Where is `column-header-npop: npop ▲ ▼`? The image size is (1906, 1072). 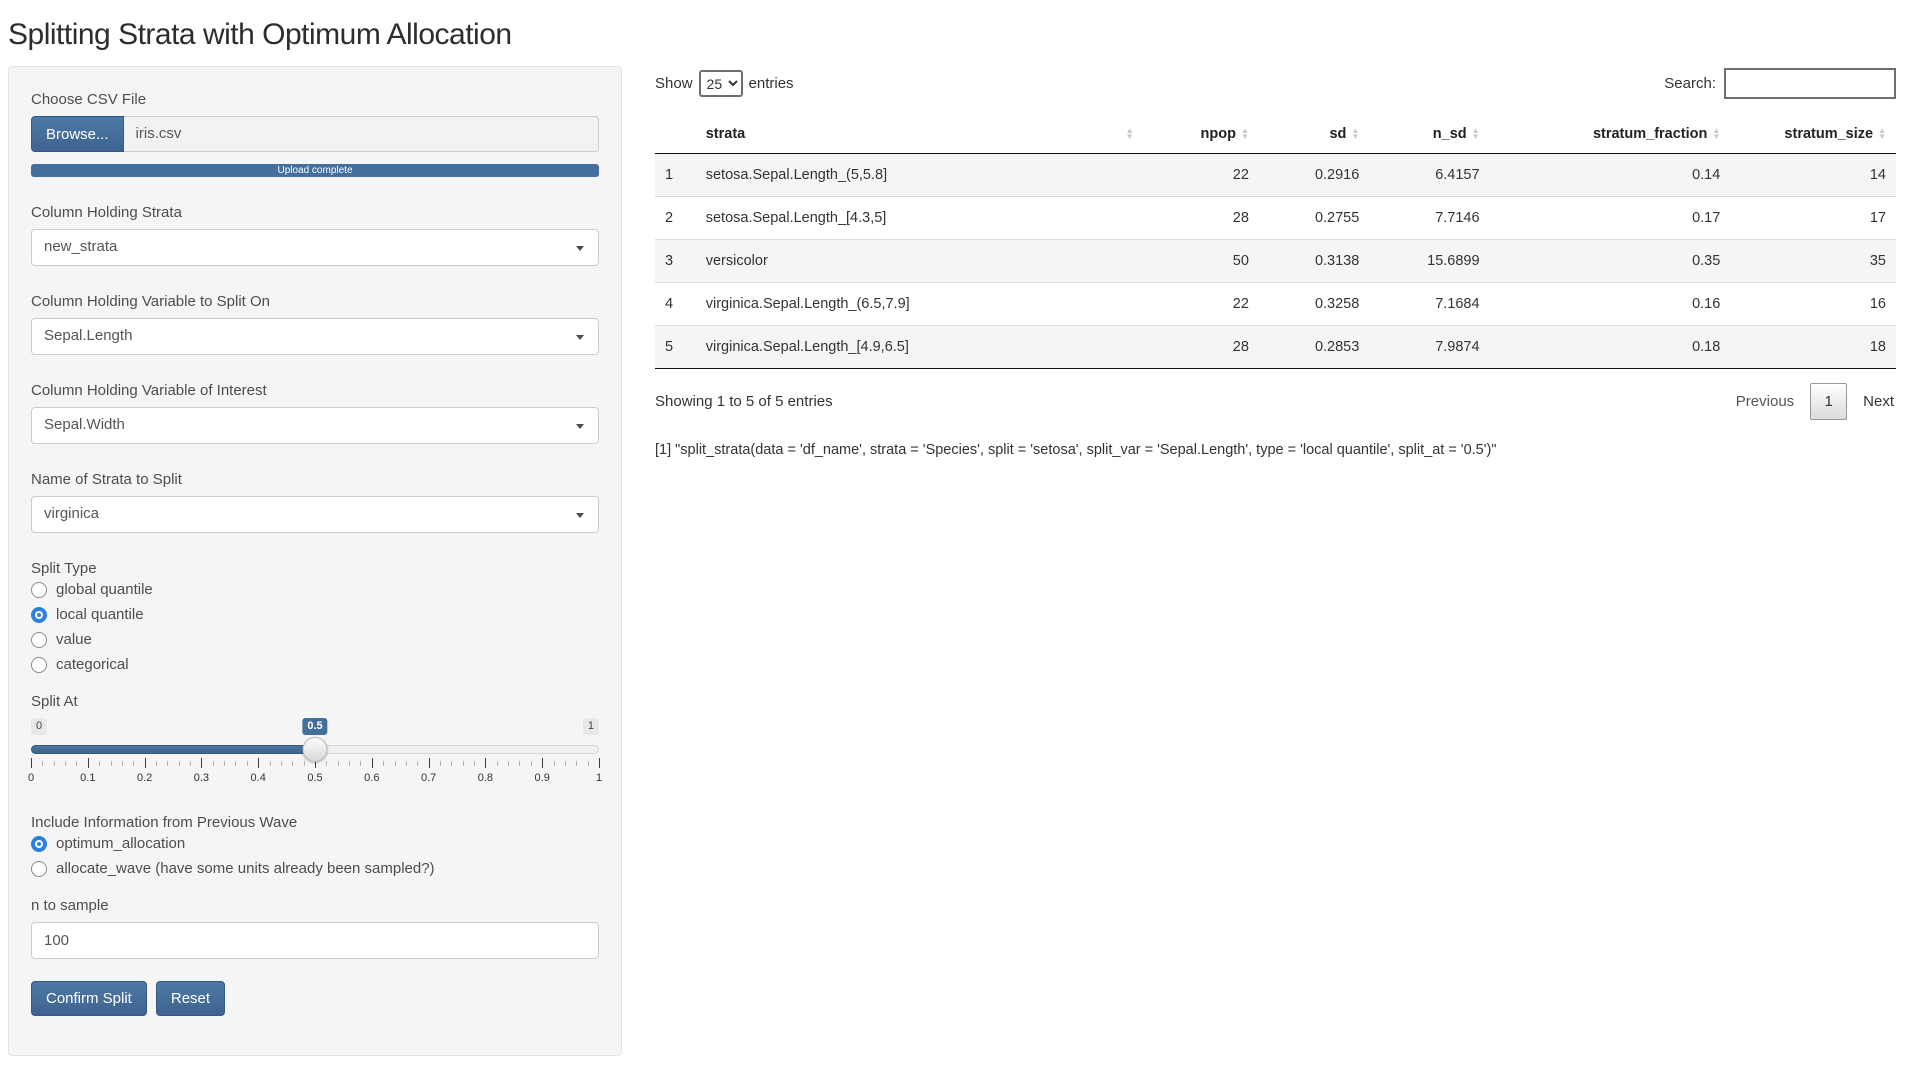
column-header-npop: npop ▲ ▼ is located at coordinates (1201, 135).